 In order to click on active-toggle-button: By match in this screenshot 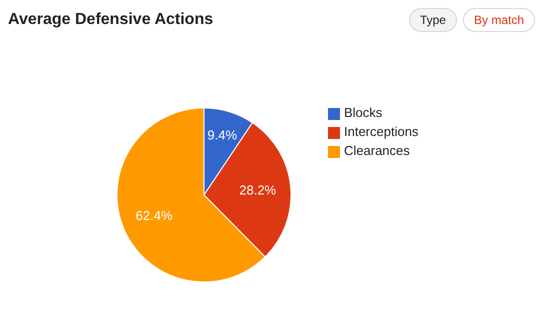, I will do `click(498, 20)`.